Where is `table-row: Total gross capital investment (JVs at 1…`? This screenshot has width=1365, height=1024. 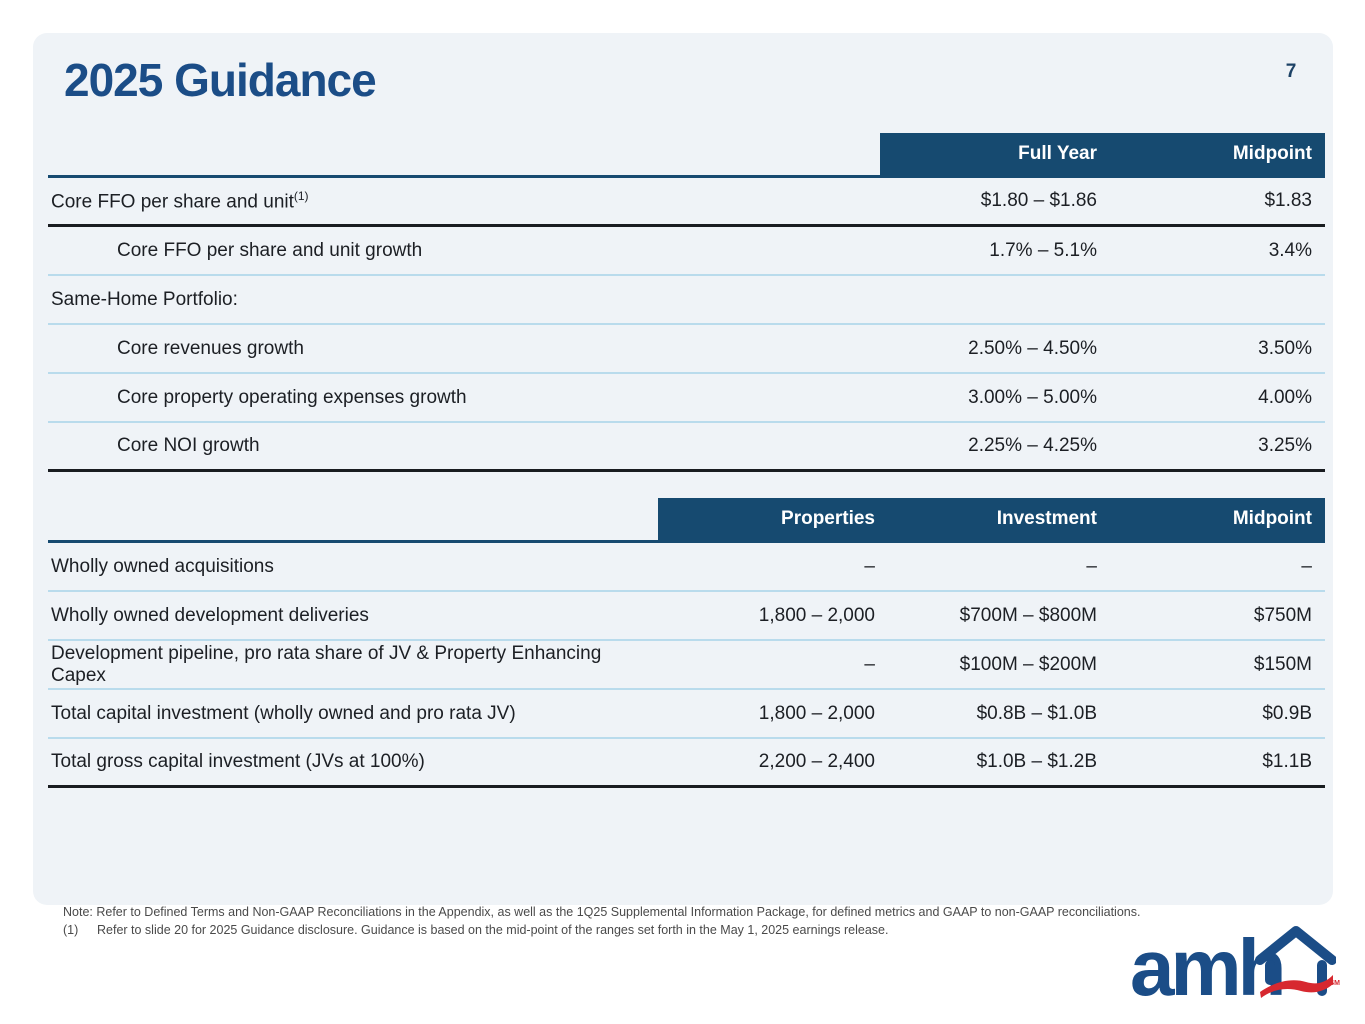 table-row: Total gross capital investment (JVs at 1… is located at coordinates (686, 763).